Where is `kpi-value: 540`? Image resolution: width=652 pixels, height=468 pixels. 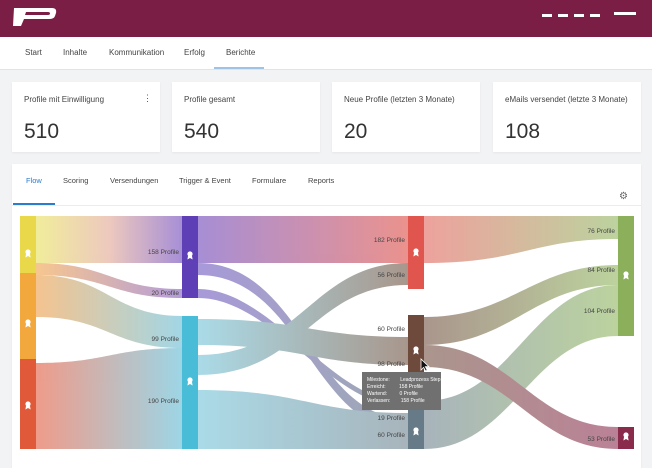
kpi-value: 540 is located at coordinates (202, 131).